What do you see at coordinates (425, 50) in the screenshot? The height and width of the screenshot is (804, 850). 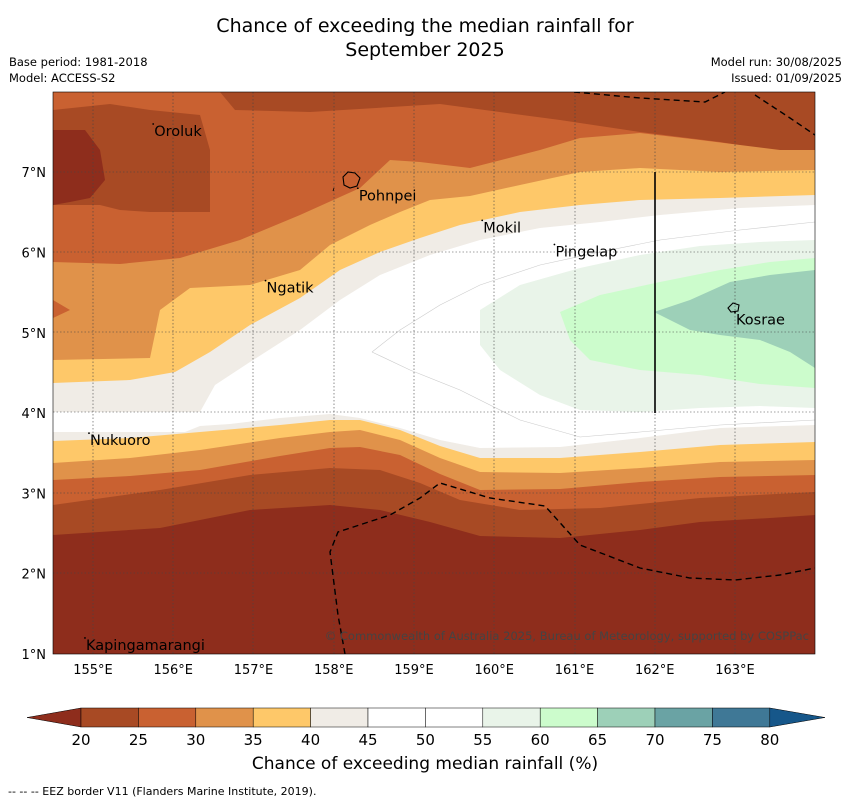 I see `title-line-2: September 2025` at bounding box center [425, 50].